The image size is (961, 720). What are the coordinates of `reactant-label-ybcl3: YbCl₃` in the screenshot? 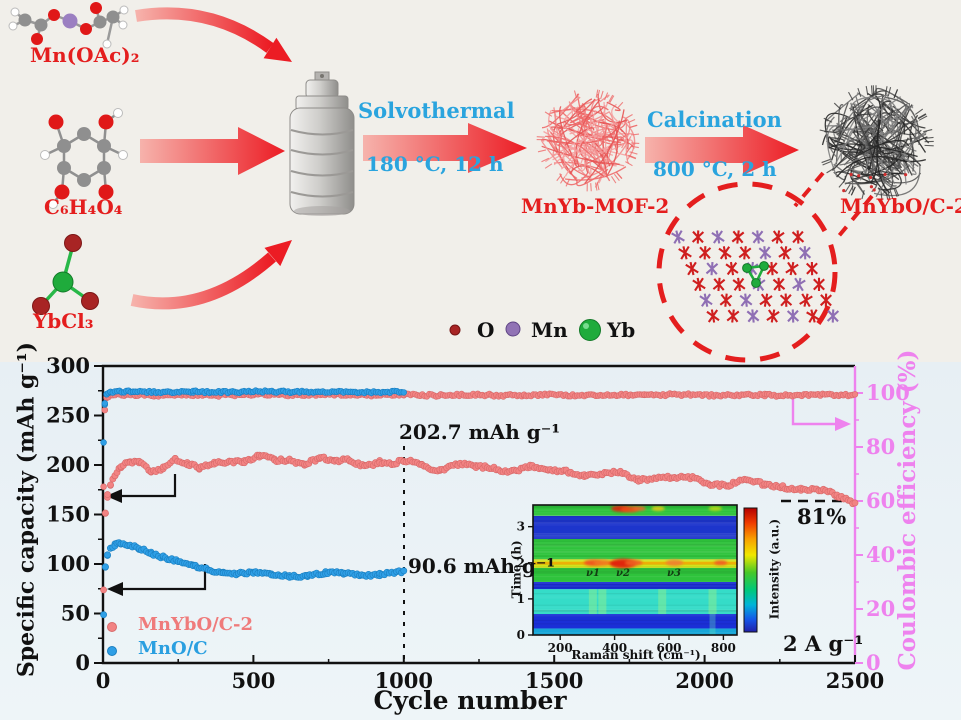 It's located at (63, 321).